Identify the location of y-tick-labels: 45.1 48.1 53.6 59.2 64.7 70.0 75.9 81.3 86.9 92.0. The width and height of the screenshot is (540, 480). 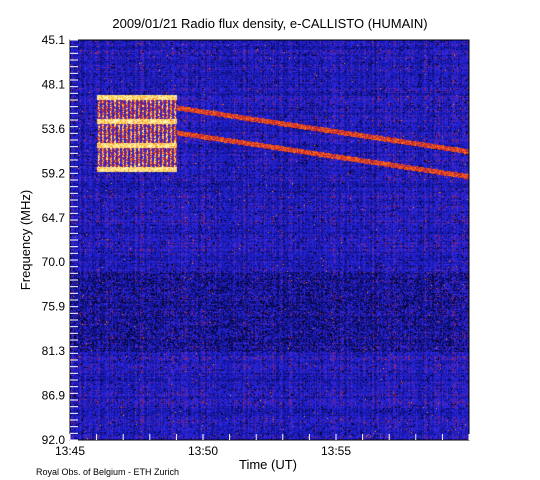
(54, 240).